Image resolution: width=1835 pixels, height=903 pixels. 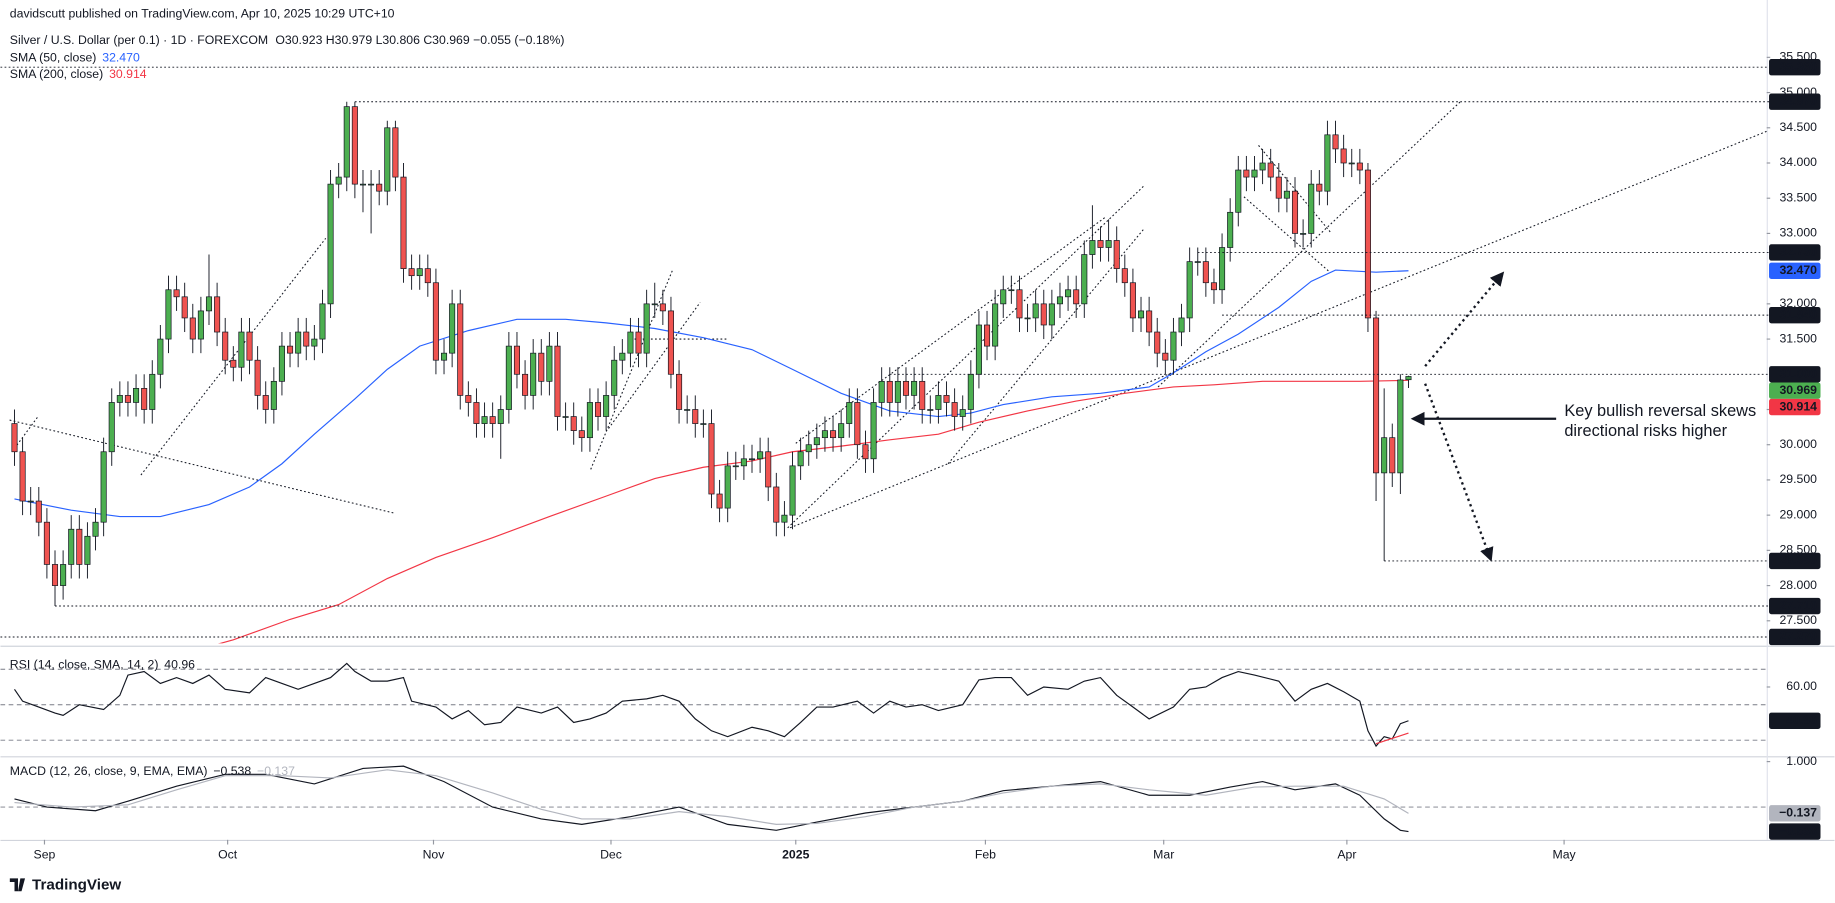 What do you see at coordinates (17, 885) in the screenshot?
I see `brand-icon` at bounding box center [17, 885].